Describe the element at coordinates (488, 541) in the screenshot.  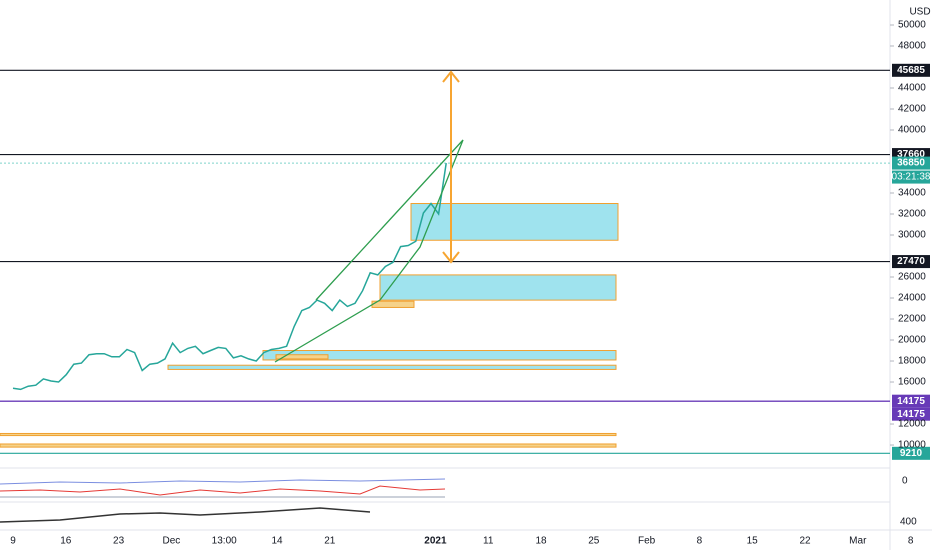
I see `x-tick-label: 11` at that location.